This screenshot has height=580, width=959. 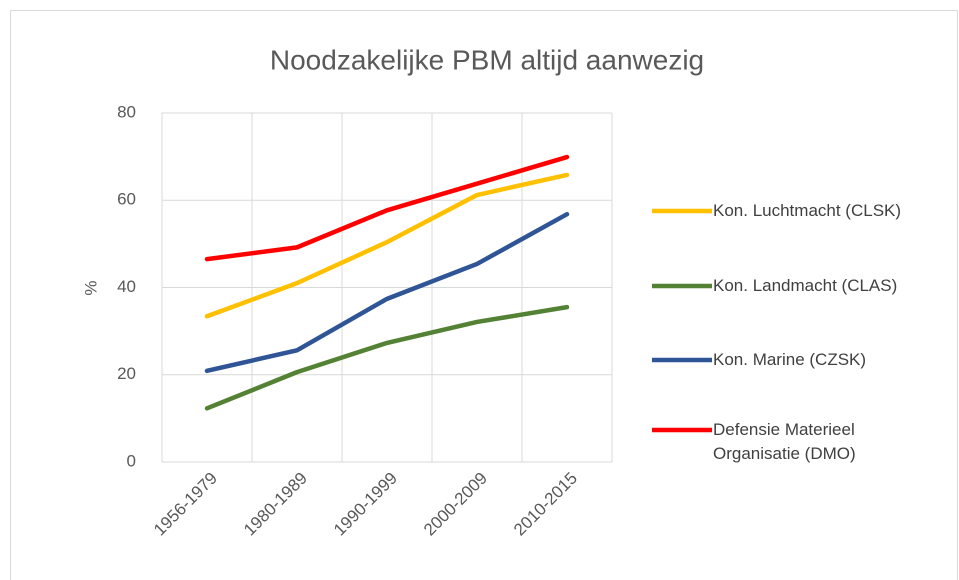 What do you see at coordinates (126, 286) in the screenshot?
I see `y-tick-label: 40` at bounding box center [126, 286].